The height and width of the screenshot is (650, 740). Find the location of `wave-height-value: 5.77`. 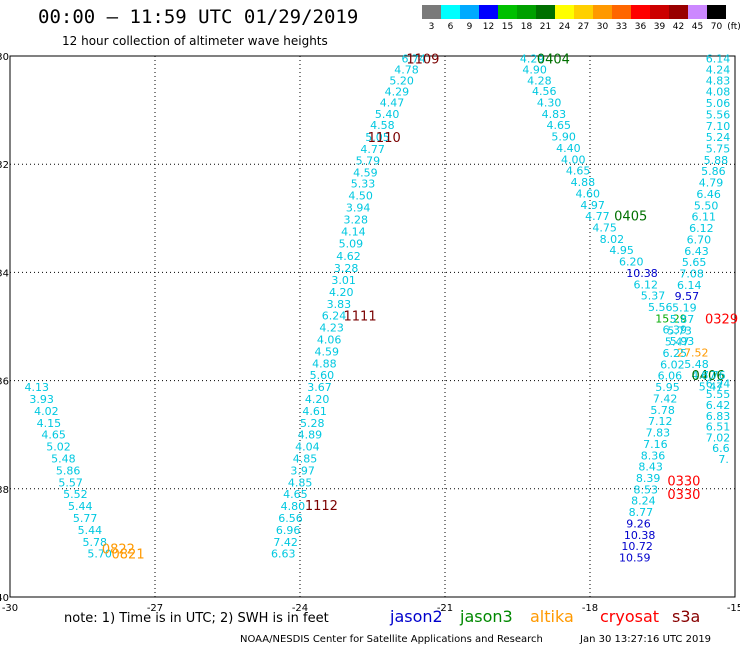

wave-height-value: 5.77 is located at coordinates (85, 518).